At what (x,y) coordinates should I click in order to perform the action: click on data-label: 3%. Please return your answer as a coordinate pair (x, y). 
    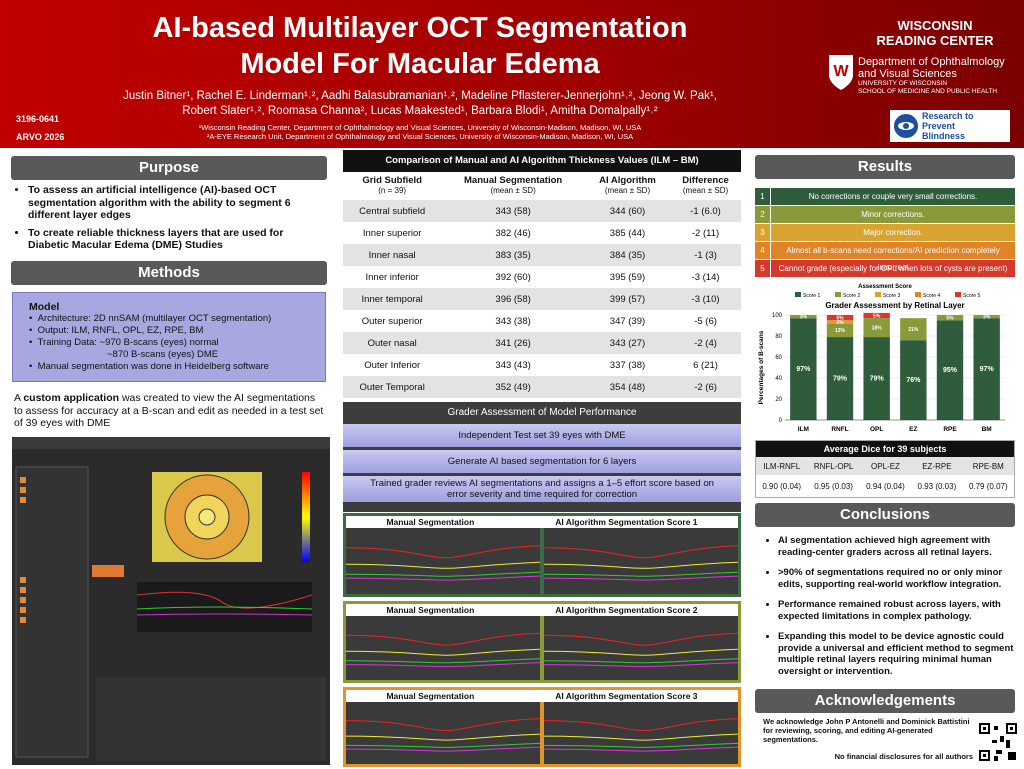
    Looking at the image, I should click on (840, 323).